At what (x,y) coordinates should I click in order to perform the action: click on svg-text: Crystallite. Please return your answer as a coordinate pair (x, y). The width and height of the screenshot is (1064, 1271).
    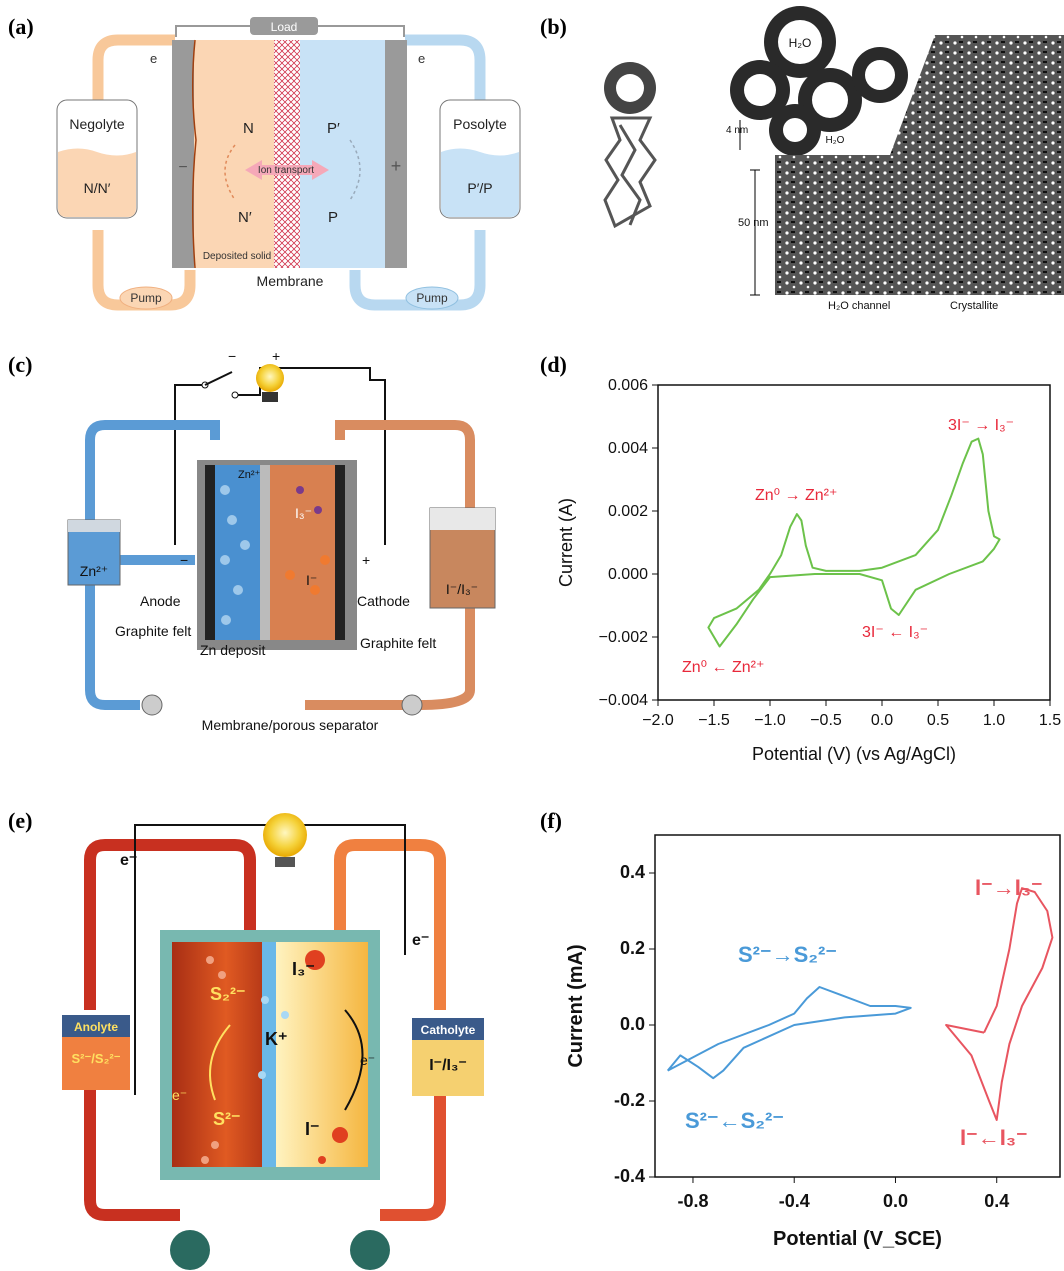
    Looking at the image, I should click on (974, 306).